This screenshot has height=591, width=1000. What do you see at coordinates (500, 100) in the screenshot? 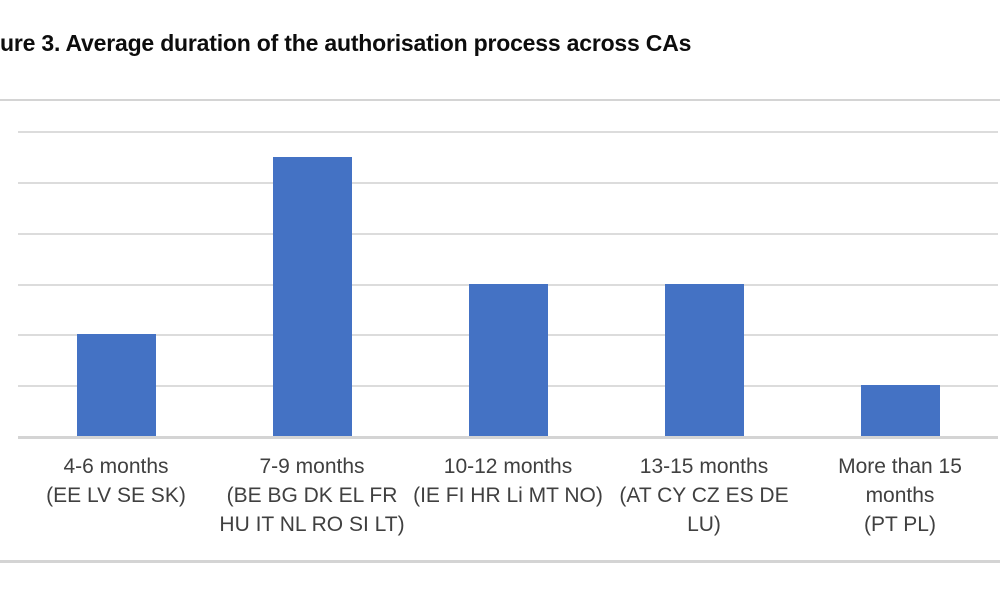
I see `chart-frame-top-border` at bounding box center [500, 100].